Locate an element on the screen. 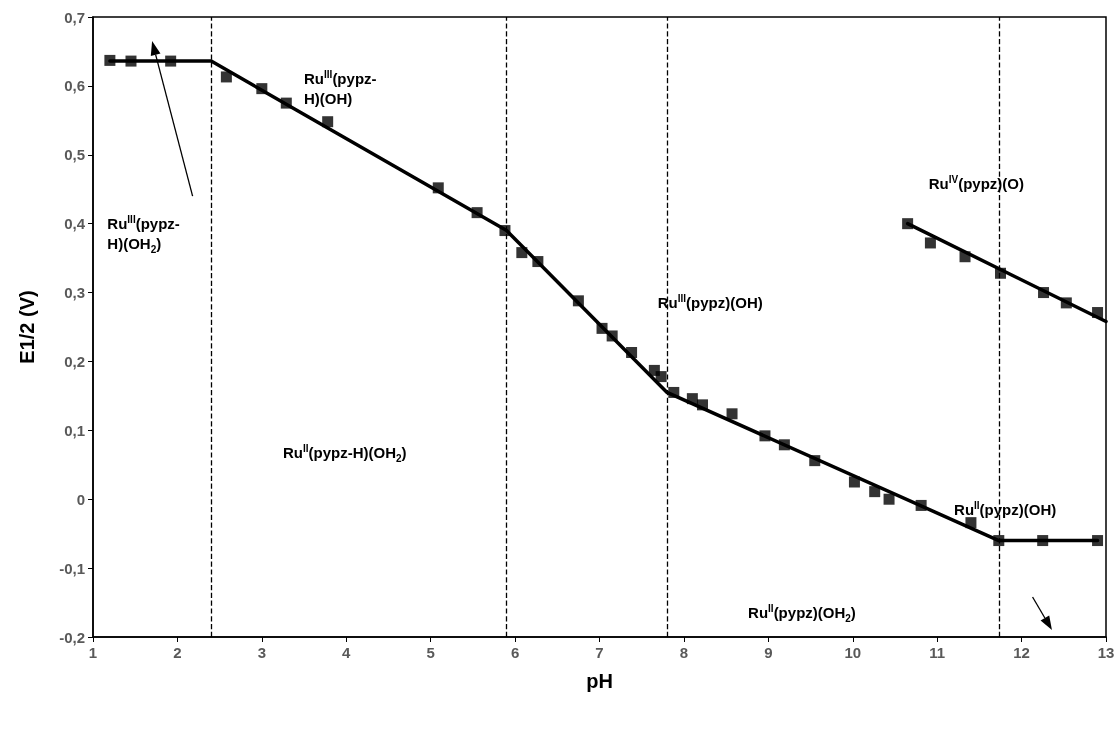  x-tick-label: 2 is located at coordinates (177, 652).